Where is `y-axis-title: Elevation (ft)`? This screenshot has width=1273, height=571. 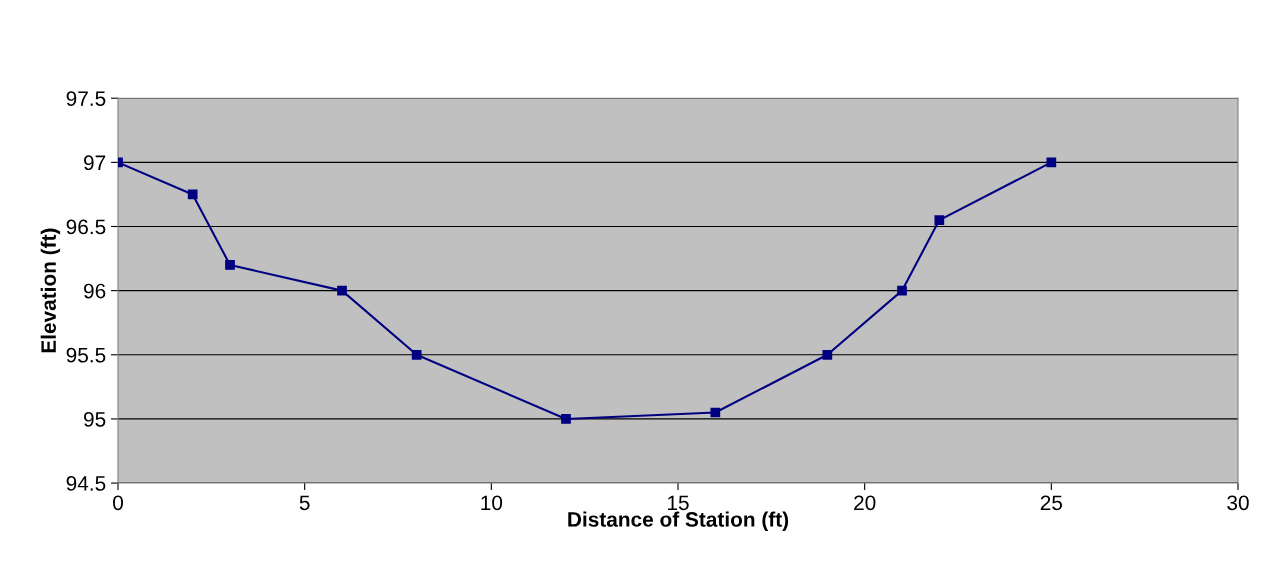
y-axis-title: Elevation (ft) is located at coordinates (50, 290).